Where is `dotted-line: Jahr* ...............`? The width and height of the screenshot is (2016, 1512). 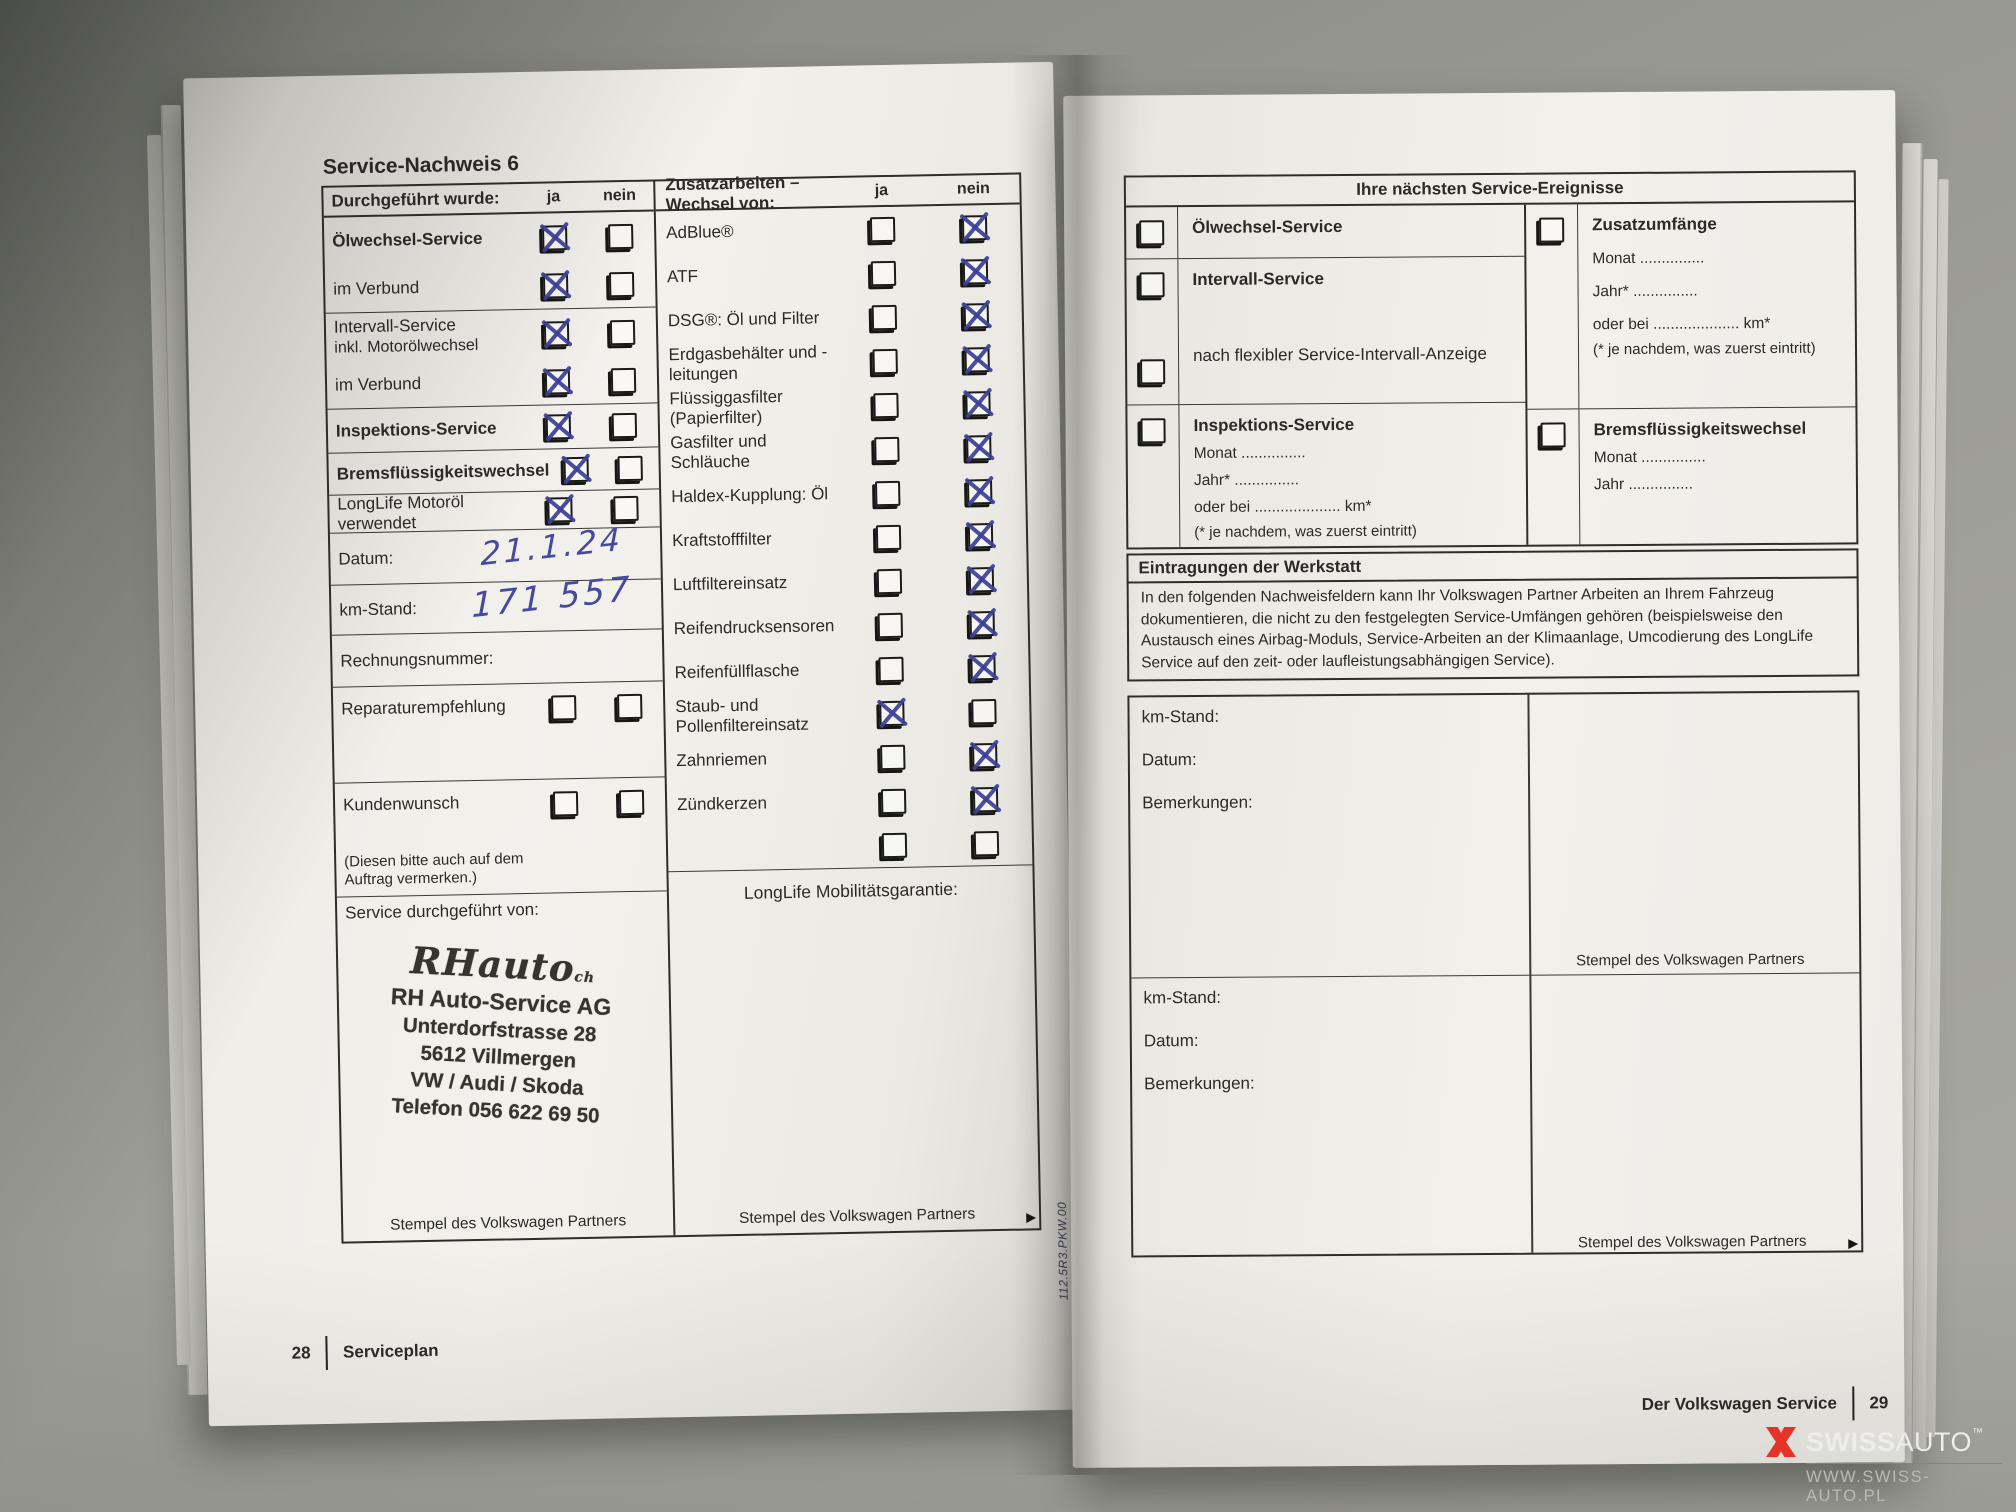
dotted-line: Jahr* ............... is located at coordinates (1246, 480).